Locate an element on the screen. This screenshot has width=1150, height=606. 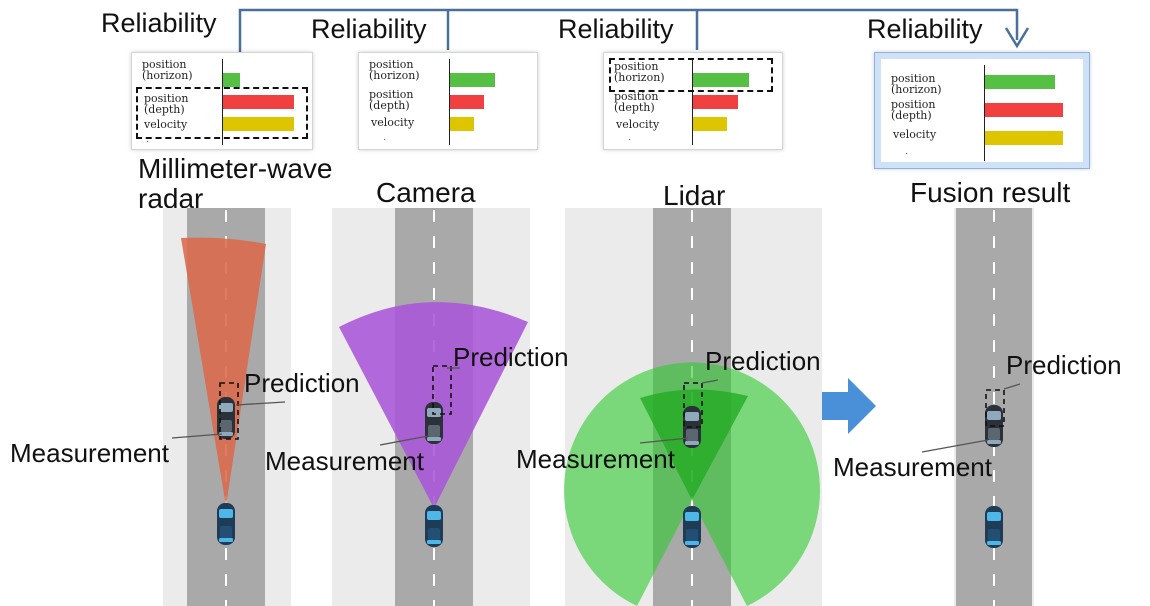
measurement-label-fusion: Measurement is located at coordinates (912, 467).